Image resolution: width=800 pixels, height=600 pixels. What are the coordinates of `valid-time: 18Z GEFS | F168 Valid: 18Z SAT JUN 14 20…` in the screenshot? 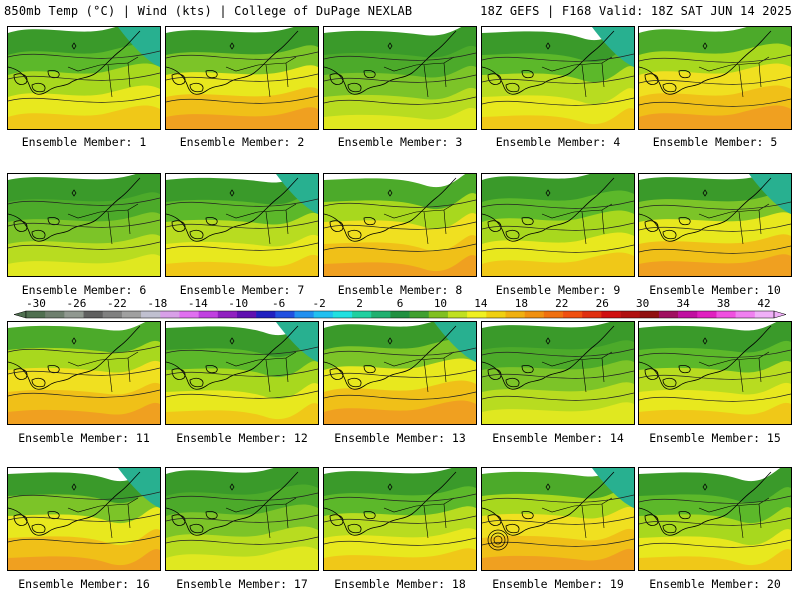 It's located at (636, 11).